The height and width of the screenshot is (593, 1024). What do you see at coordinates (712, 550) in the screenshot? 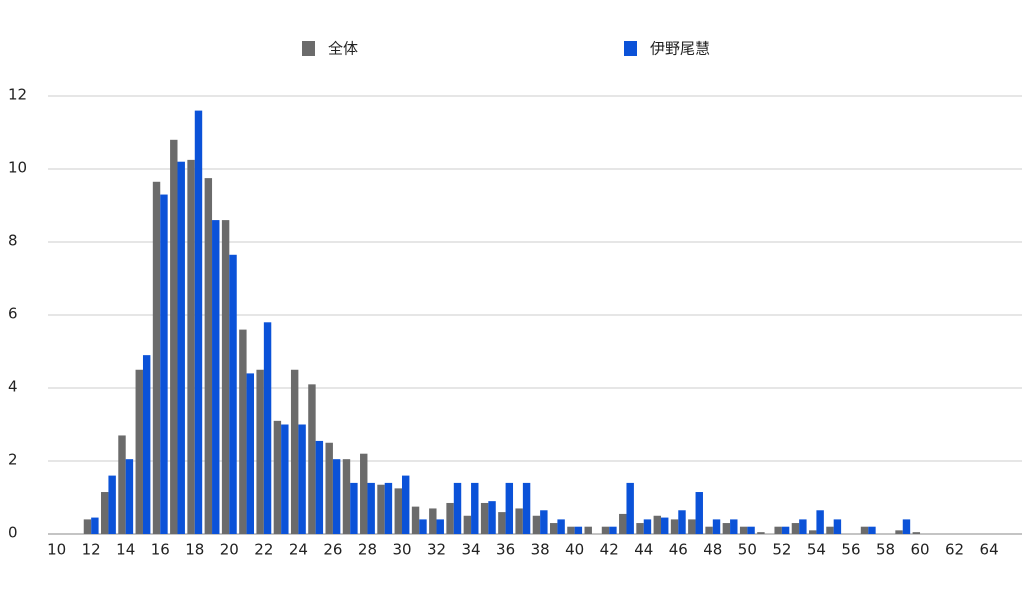
I see `x-tick-label: 48` at bounding box center [712, 550].